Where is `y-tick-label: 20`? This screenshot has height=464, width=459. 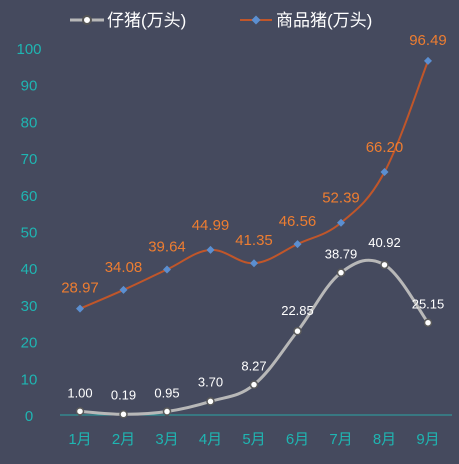
y-tick-label: 20 is located at coordinates (29, 343).